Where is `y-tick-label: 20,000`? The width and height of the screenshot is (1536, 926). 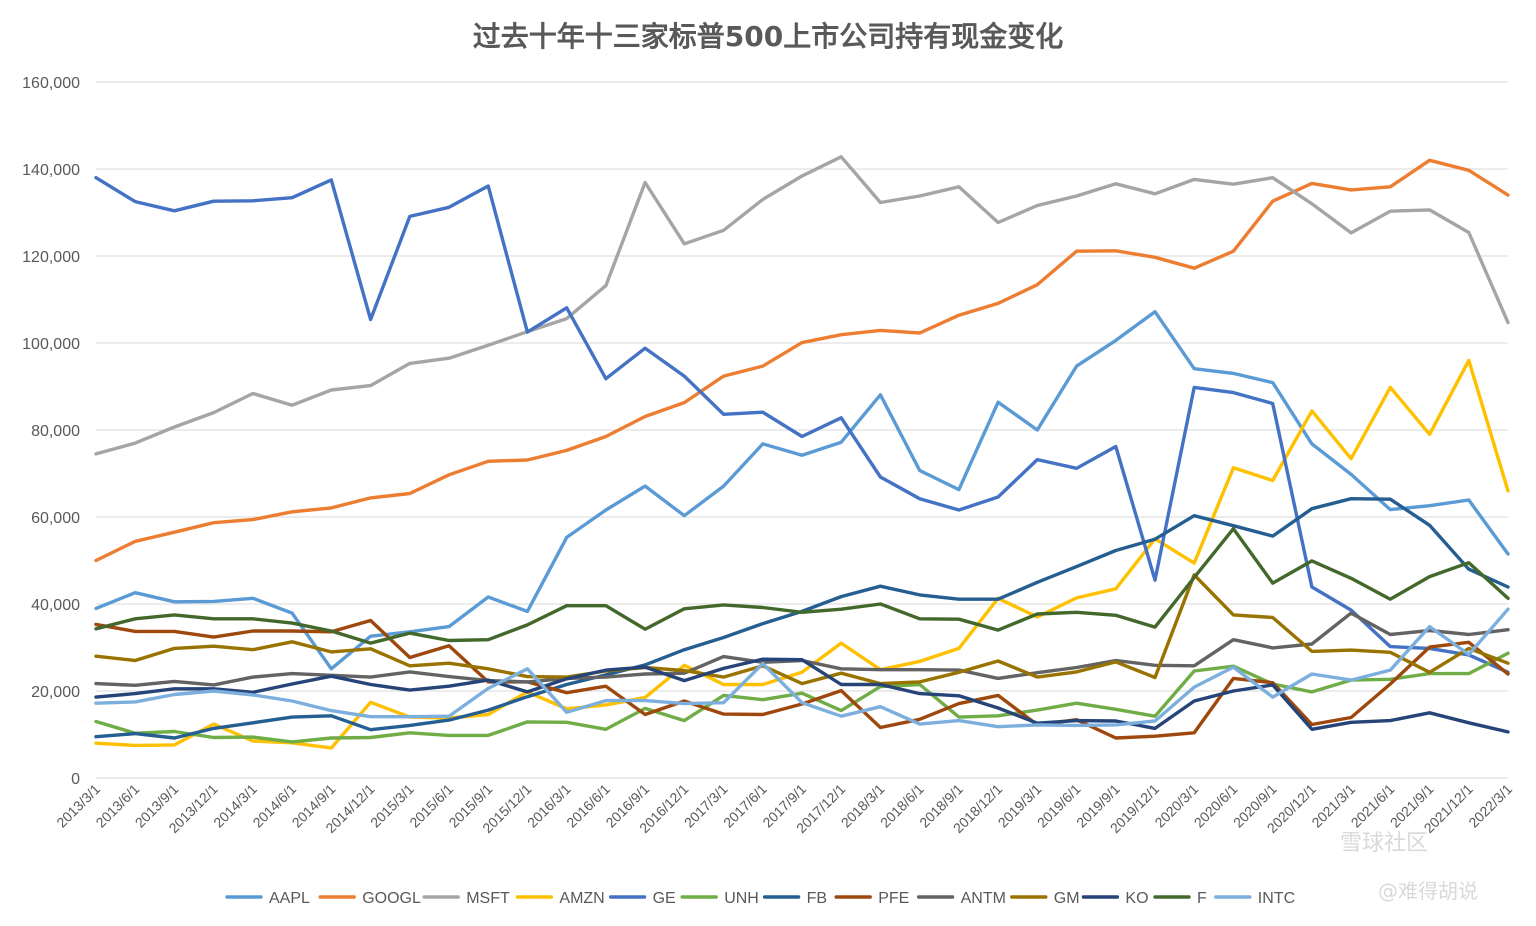 y-tick-label: 20,000 is located at coordinates (55, 692).